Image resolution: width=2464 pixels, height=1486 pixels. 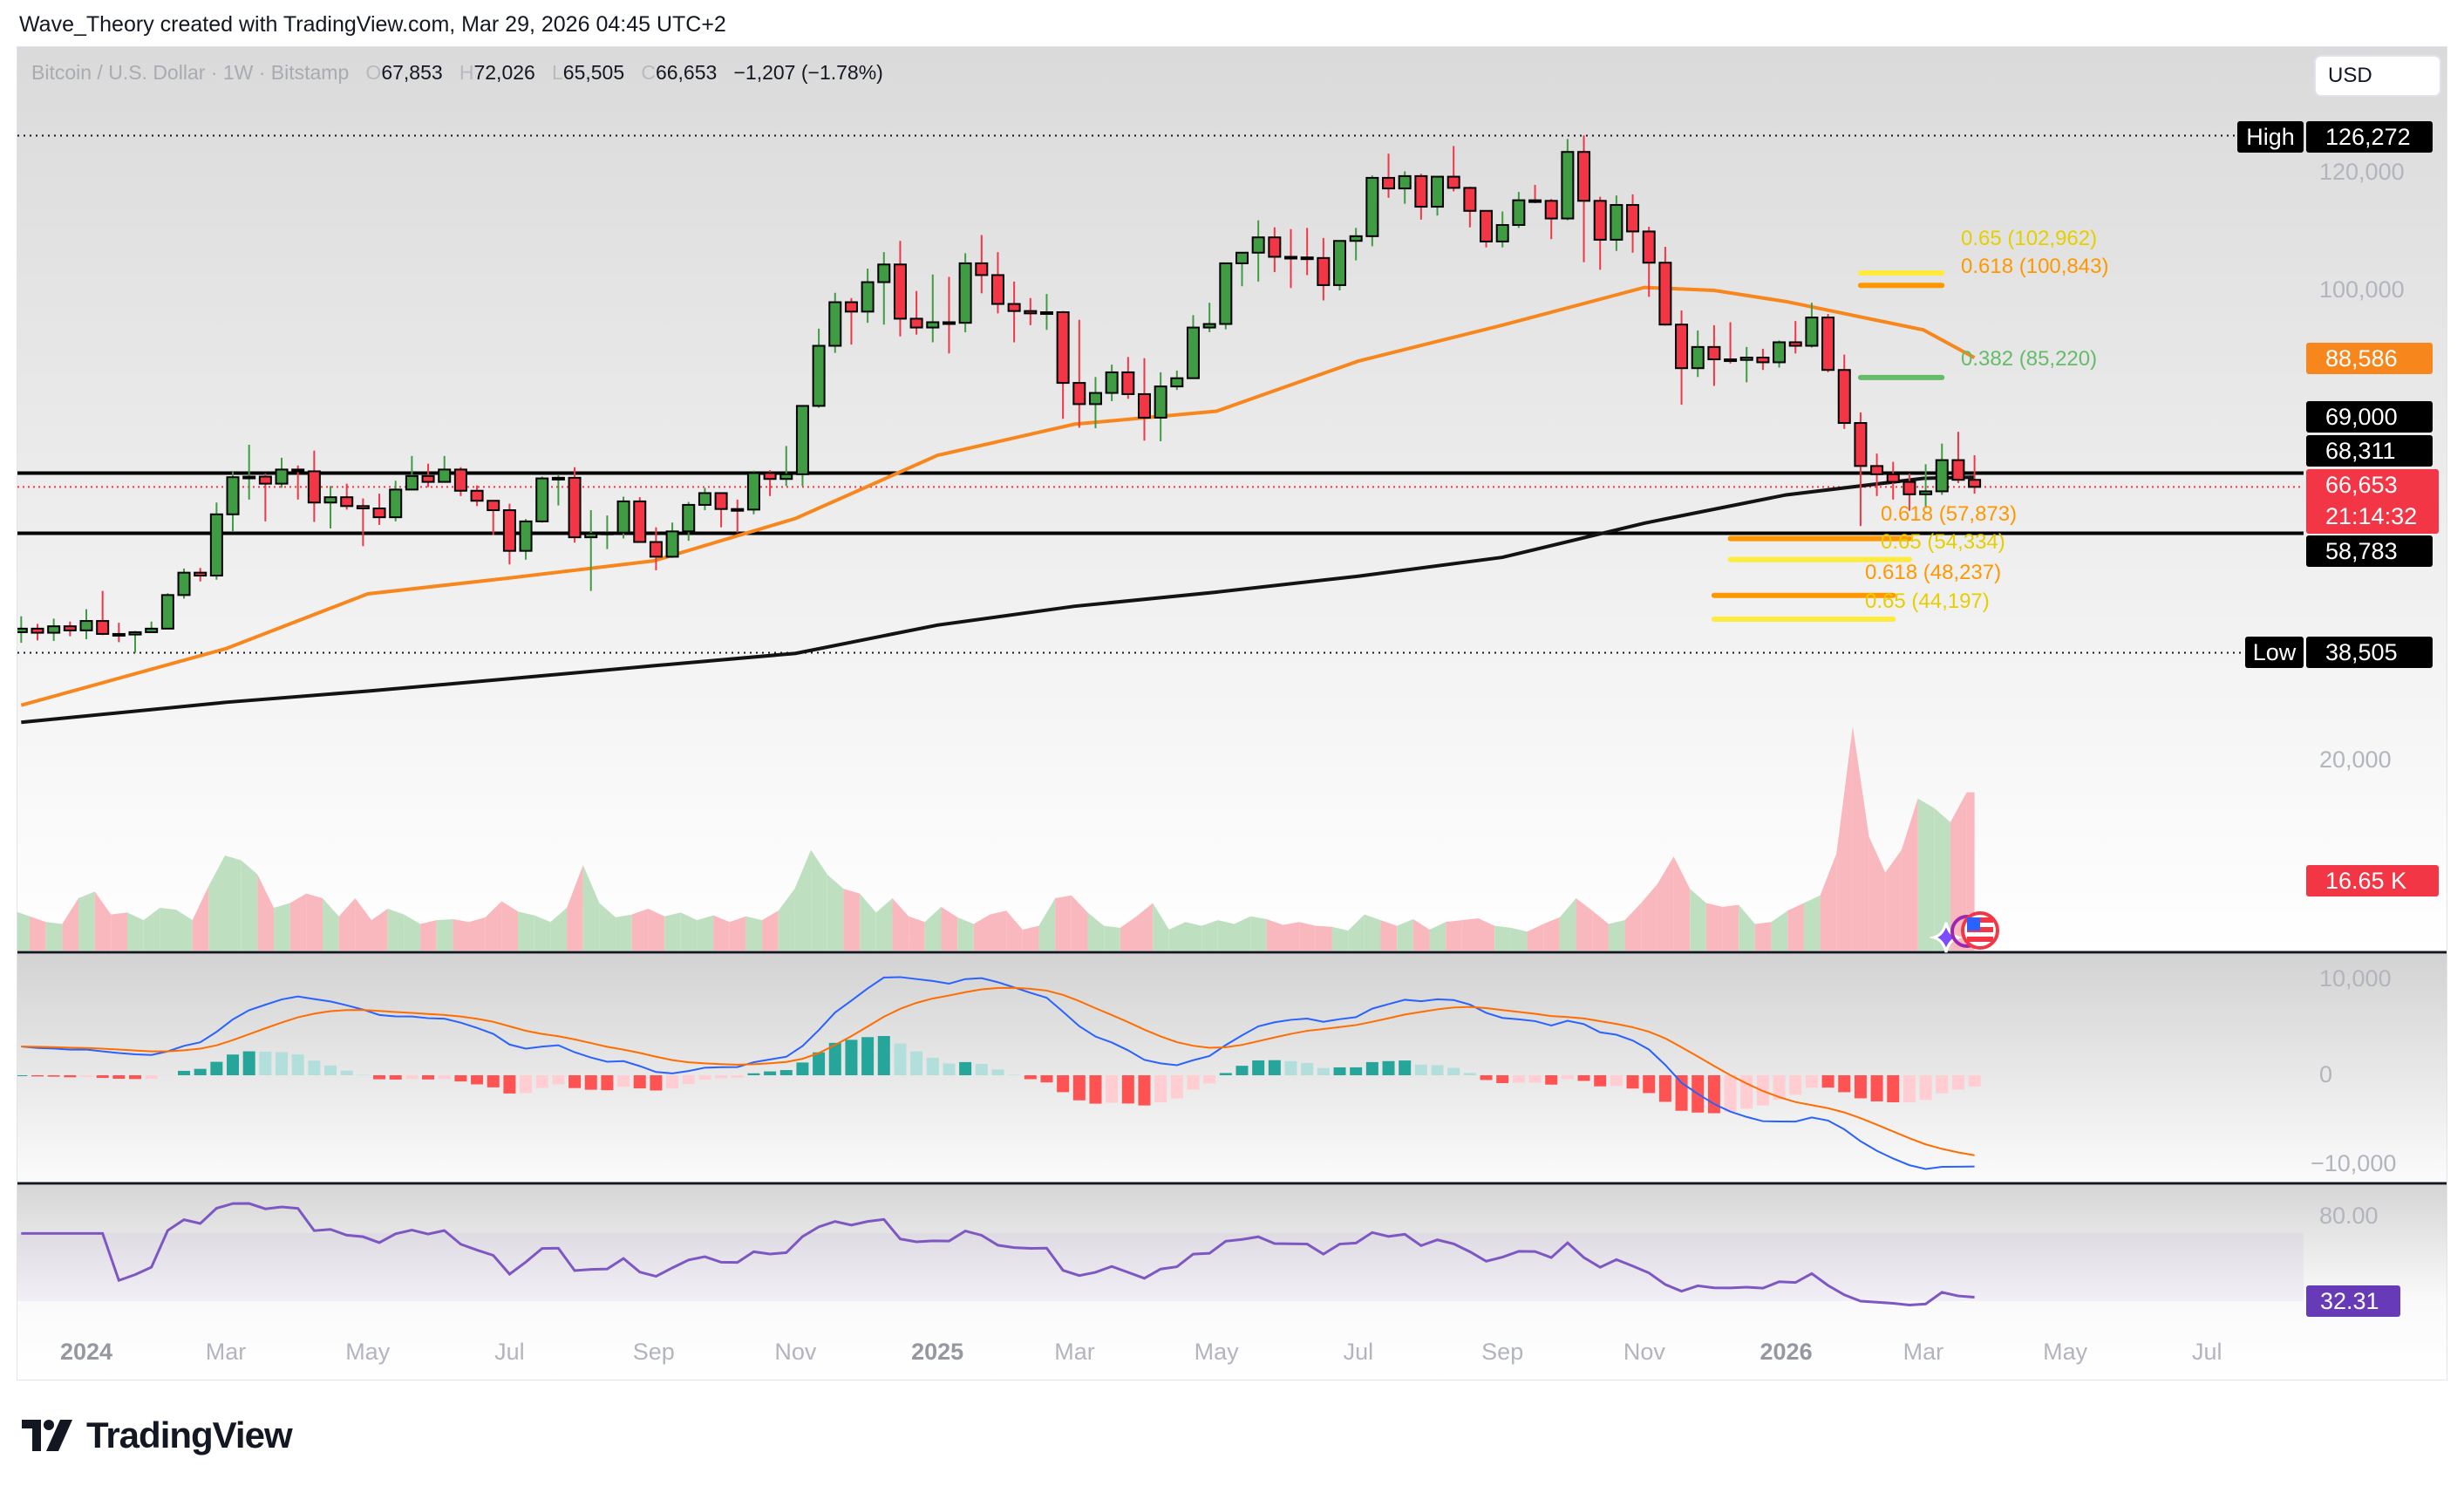 I want to click on sma-line, so click(x=998, y=600).